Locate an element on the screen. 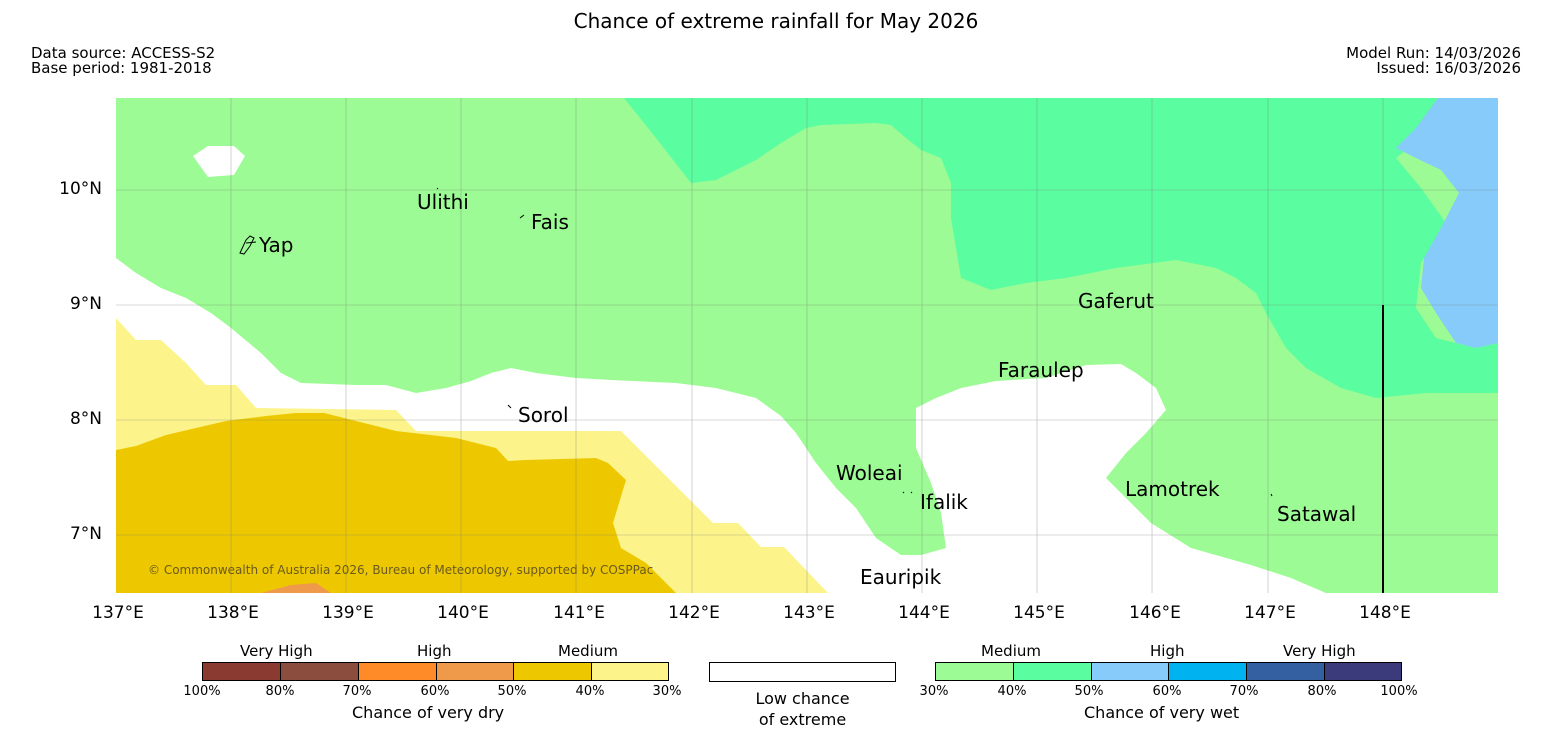  run-info: Model Run: 14/03/2026 Issued: 16/03/2026 is located at coordinates (1433, 61).